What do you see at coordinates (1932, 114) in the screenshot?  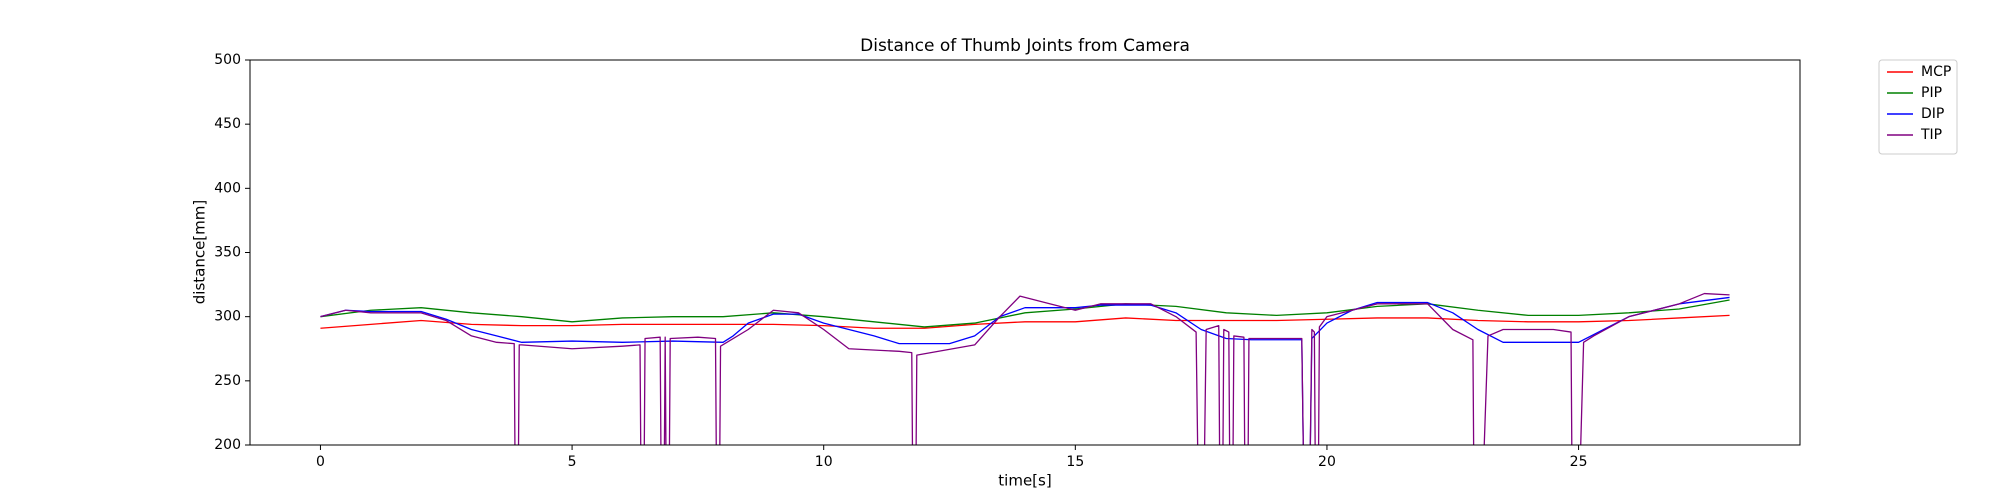 I see `legend-label: DIP` at bounding box center [1932, 114].